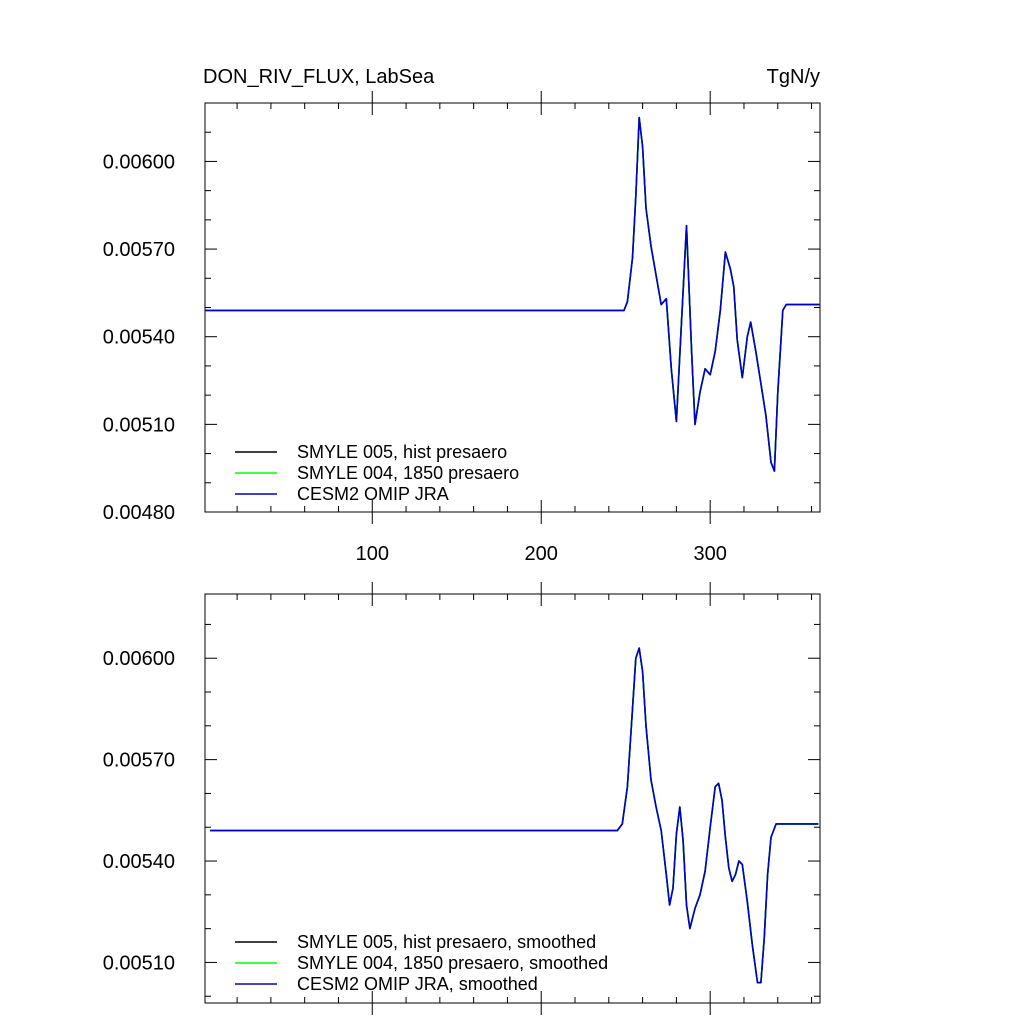 Image resolution: width=1024 pixels, height=1024 pixels. What do you see at coordinates (139, 513) in the screenshot?
I see `y-tick-label: 0.00480` at bounding box center [139, 513].